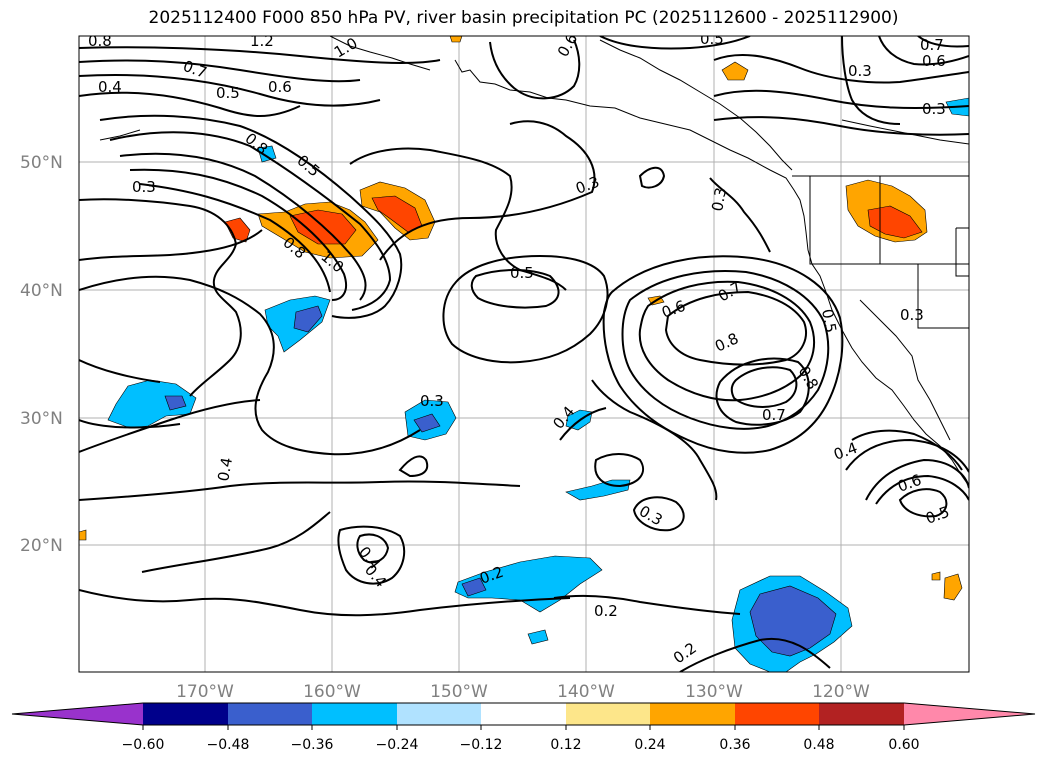 This screenshot has width=1047, height=765. Describe the element at coordinates (41, 546) in the screenshot. I see `lat-label: 20°N` at that location.